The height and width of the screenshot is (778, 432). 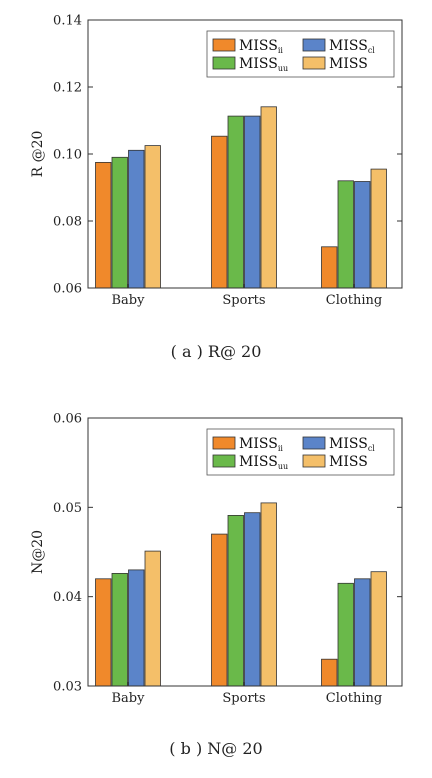 What do you see at coordinates (216, 351) in the screenshot?
I see `caption-a: ( a ) R@ 20` at bounding box center [216, 351].